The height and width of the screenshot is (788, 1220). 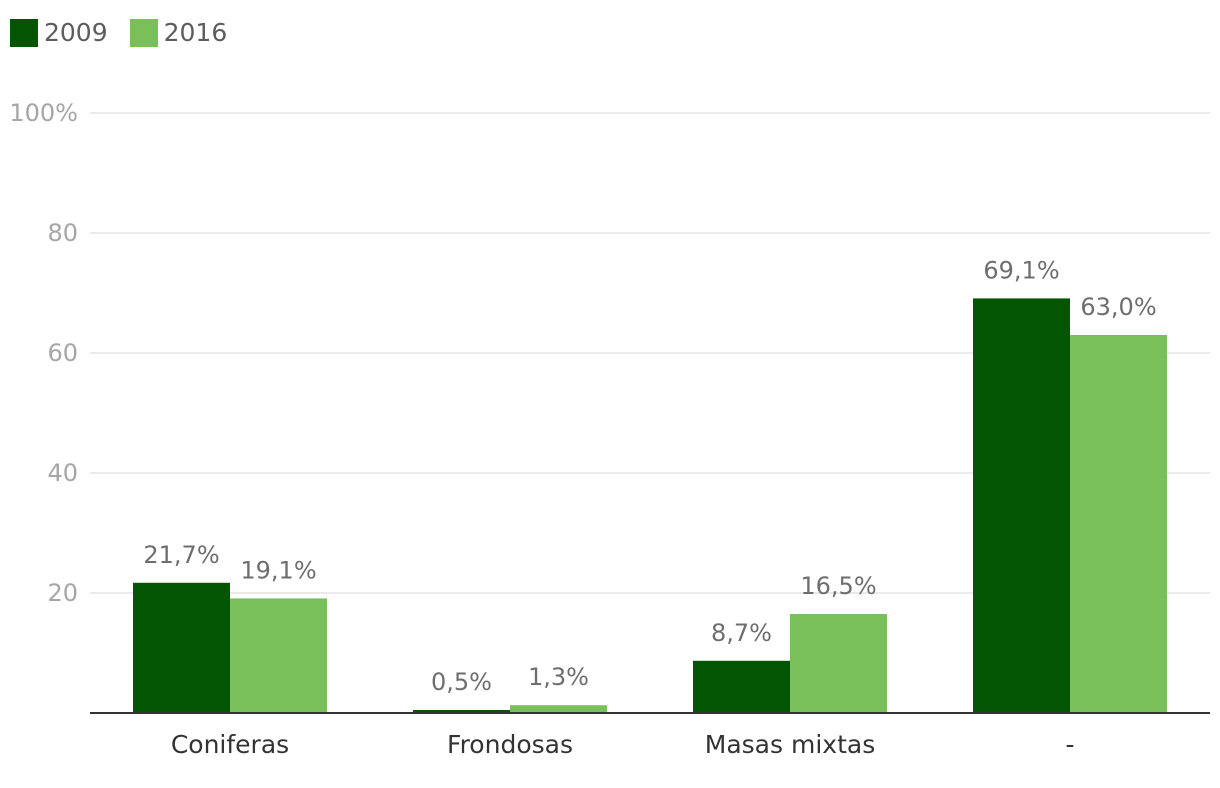 What do you see at coordinates (461, 682) in the screenshot?
I see `data-label-2009-1: 0,5%` at bounding box center [461, 682].